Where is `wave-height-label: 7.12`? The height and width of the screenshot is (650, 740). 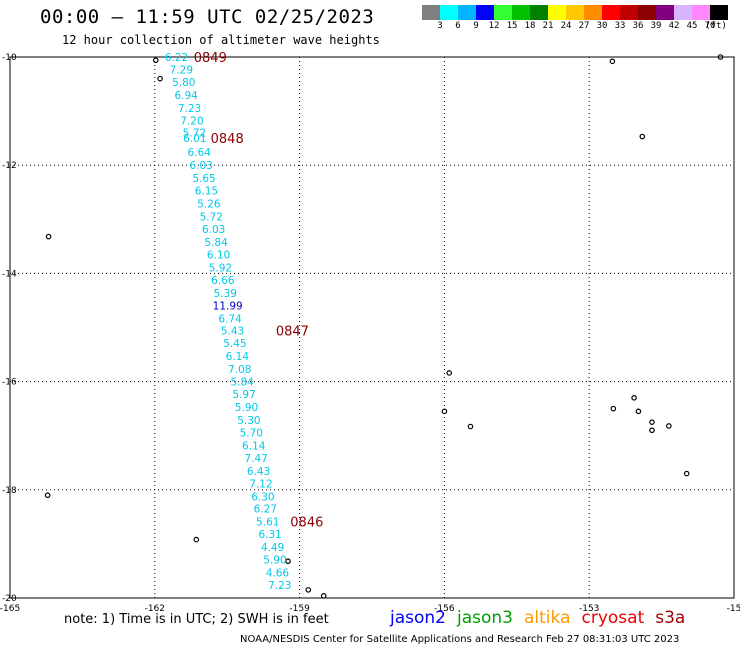 wave-height-label: 7.12 is located at coordinates (260, 484).